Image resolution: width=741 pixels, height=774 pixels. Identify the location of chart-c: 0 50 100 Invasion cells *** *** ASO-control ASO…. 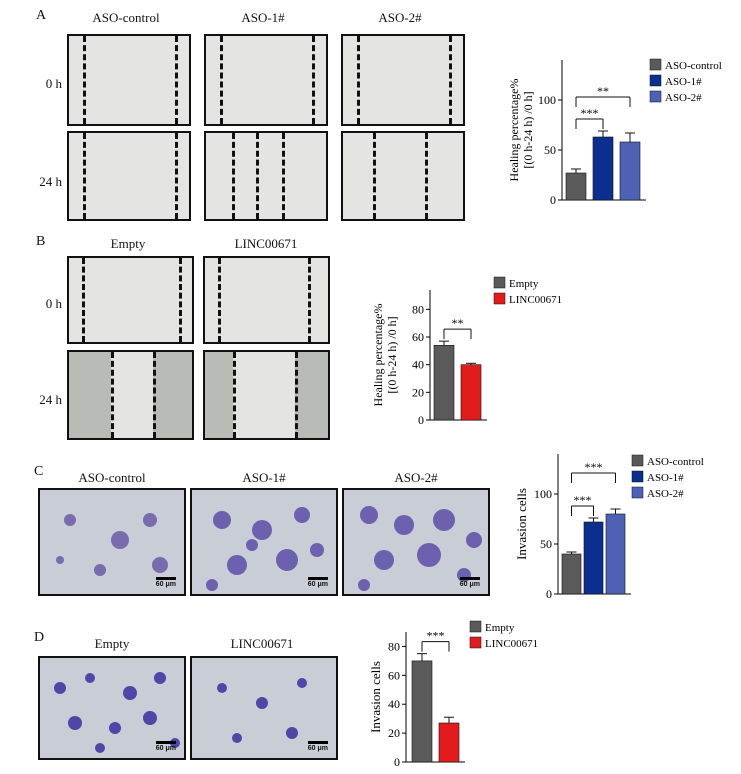
(609, 527).